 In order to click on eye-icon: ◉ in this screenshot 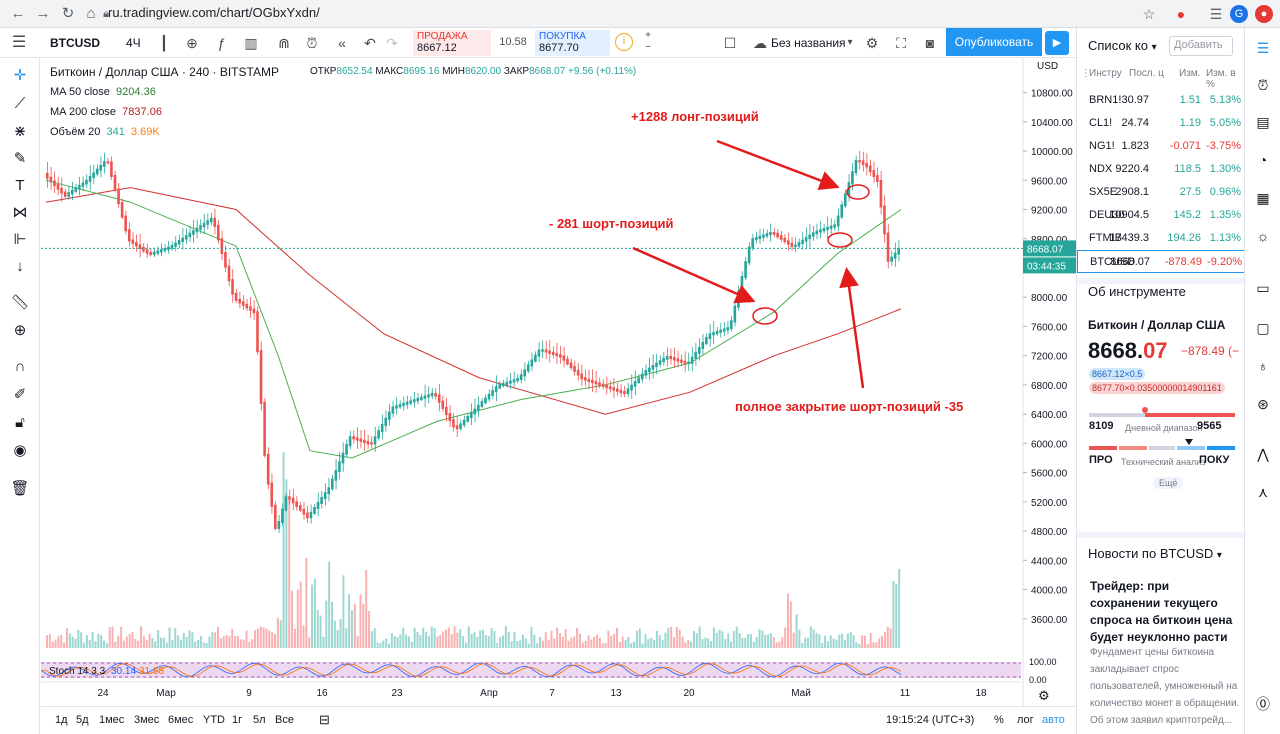, I will do `click(20, 450)`.